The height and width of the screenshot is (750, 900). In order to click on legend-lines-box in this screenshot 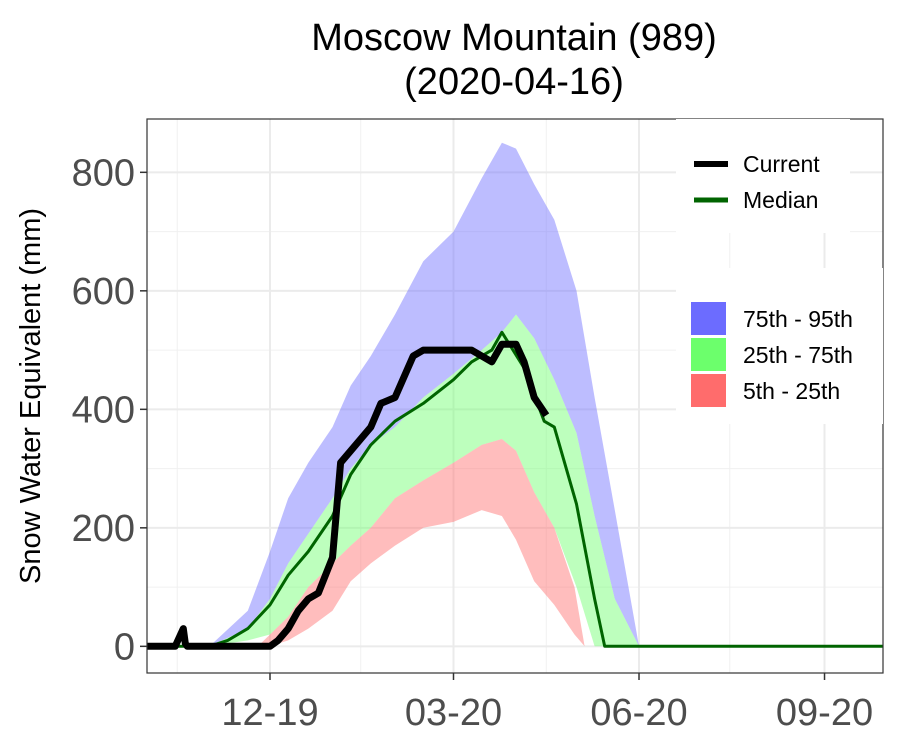, I will do `click(763, 176)`.